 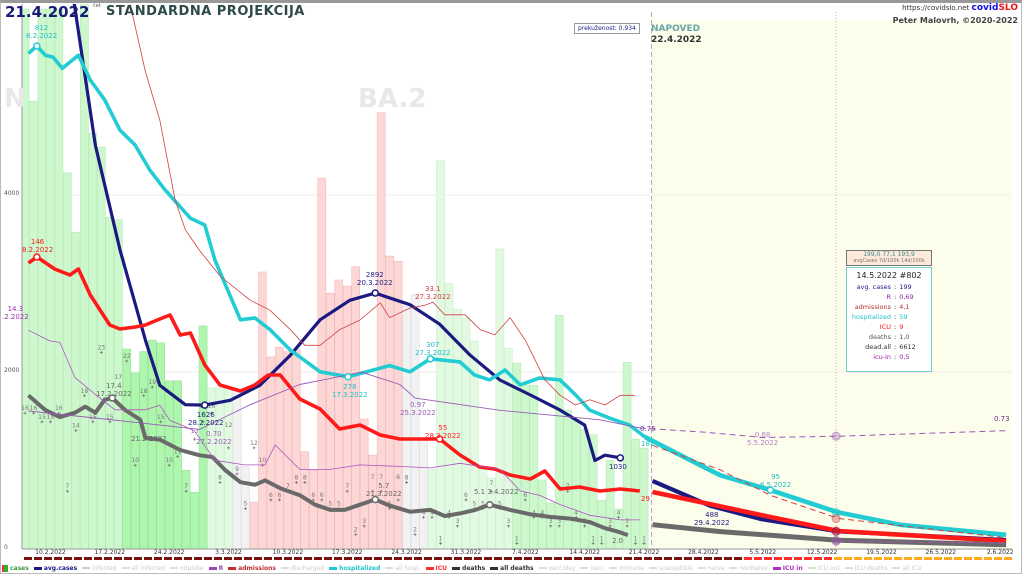 I want to click on legend-item-vacc: vacc, so click(x=592, y=568).